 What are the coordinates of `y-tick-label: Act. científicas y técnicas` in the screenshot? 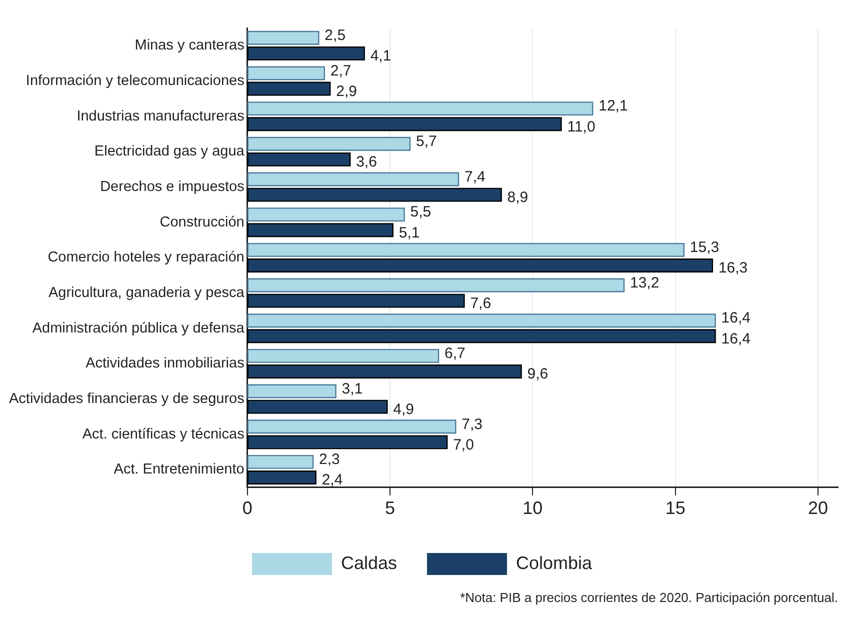 It's located at (163, 434).